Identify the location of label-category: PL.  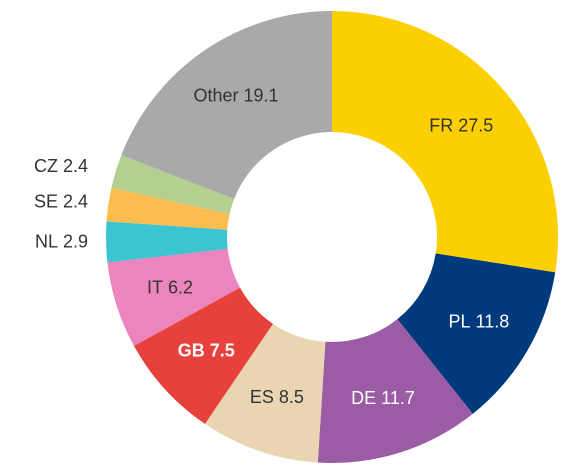
(459, 321).